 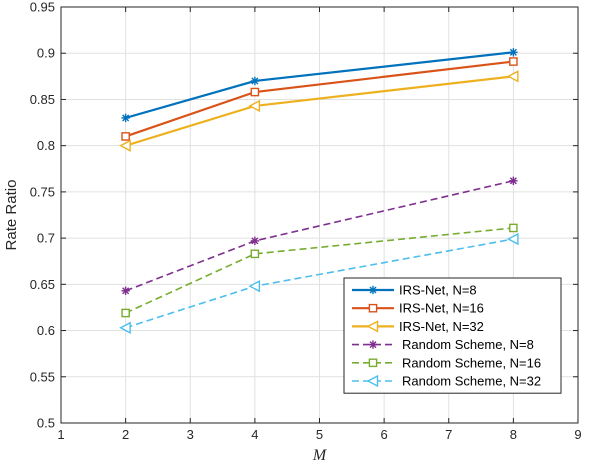 What do you see at coordinates (438, 290) in the screenshot?
I see `legend-label-1: IRS-Net, N=8` at bounding box center [438, 290].